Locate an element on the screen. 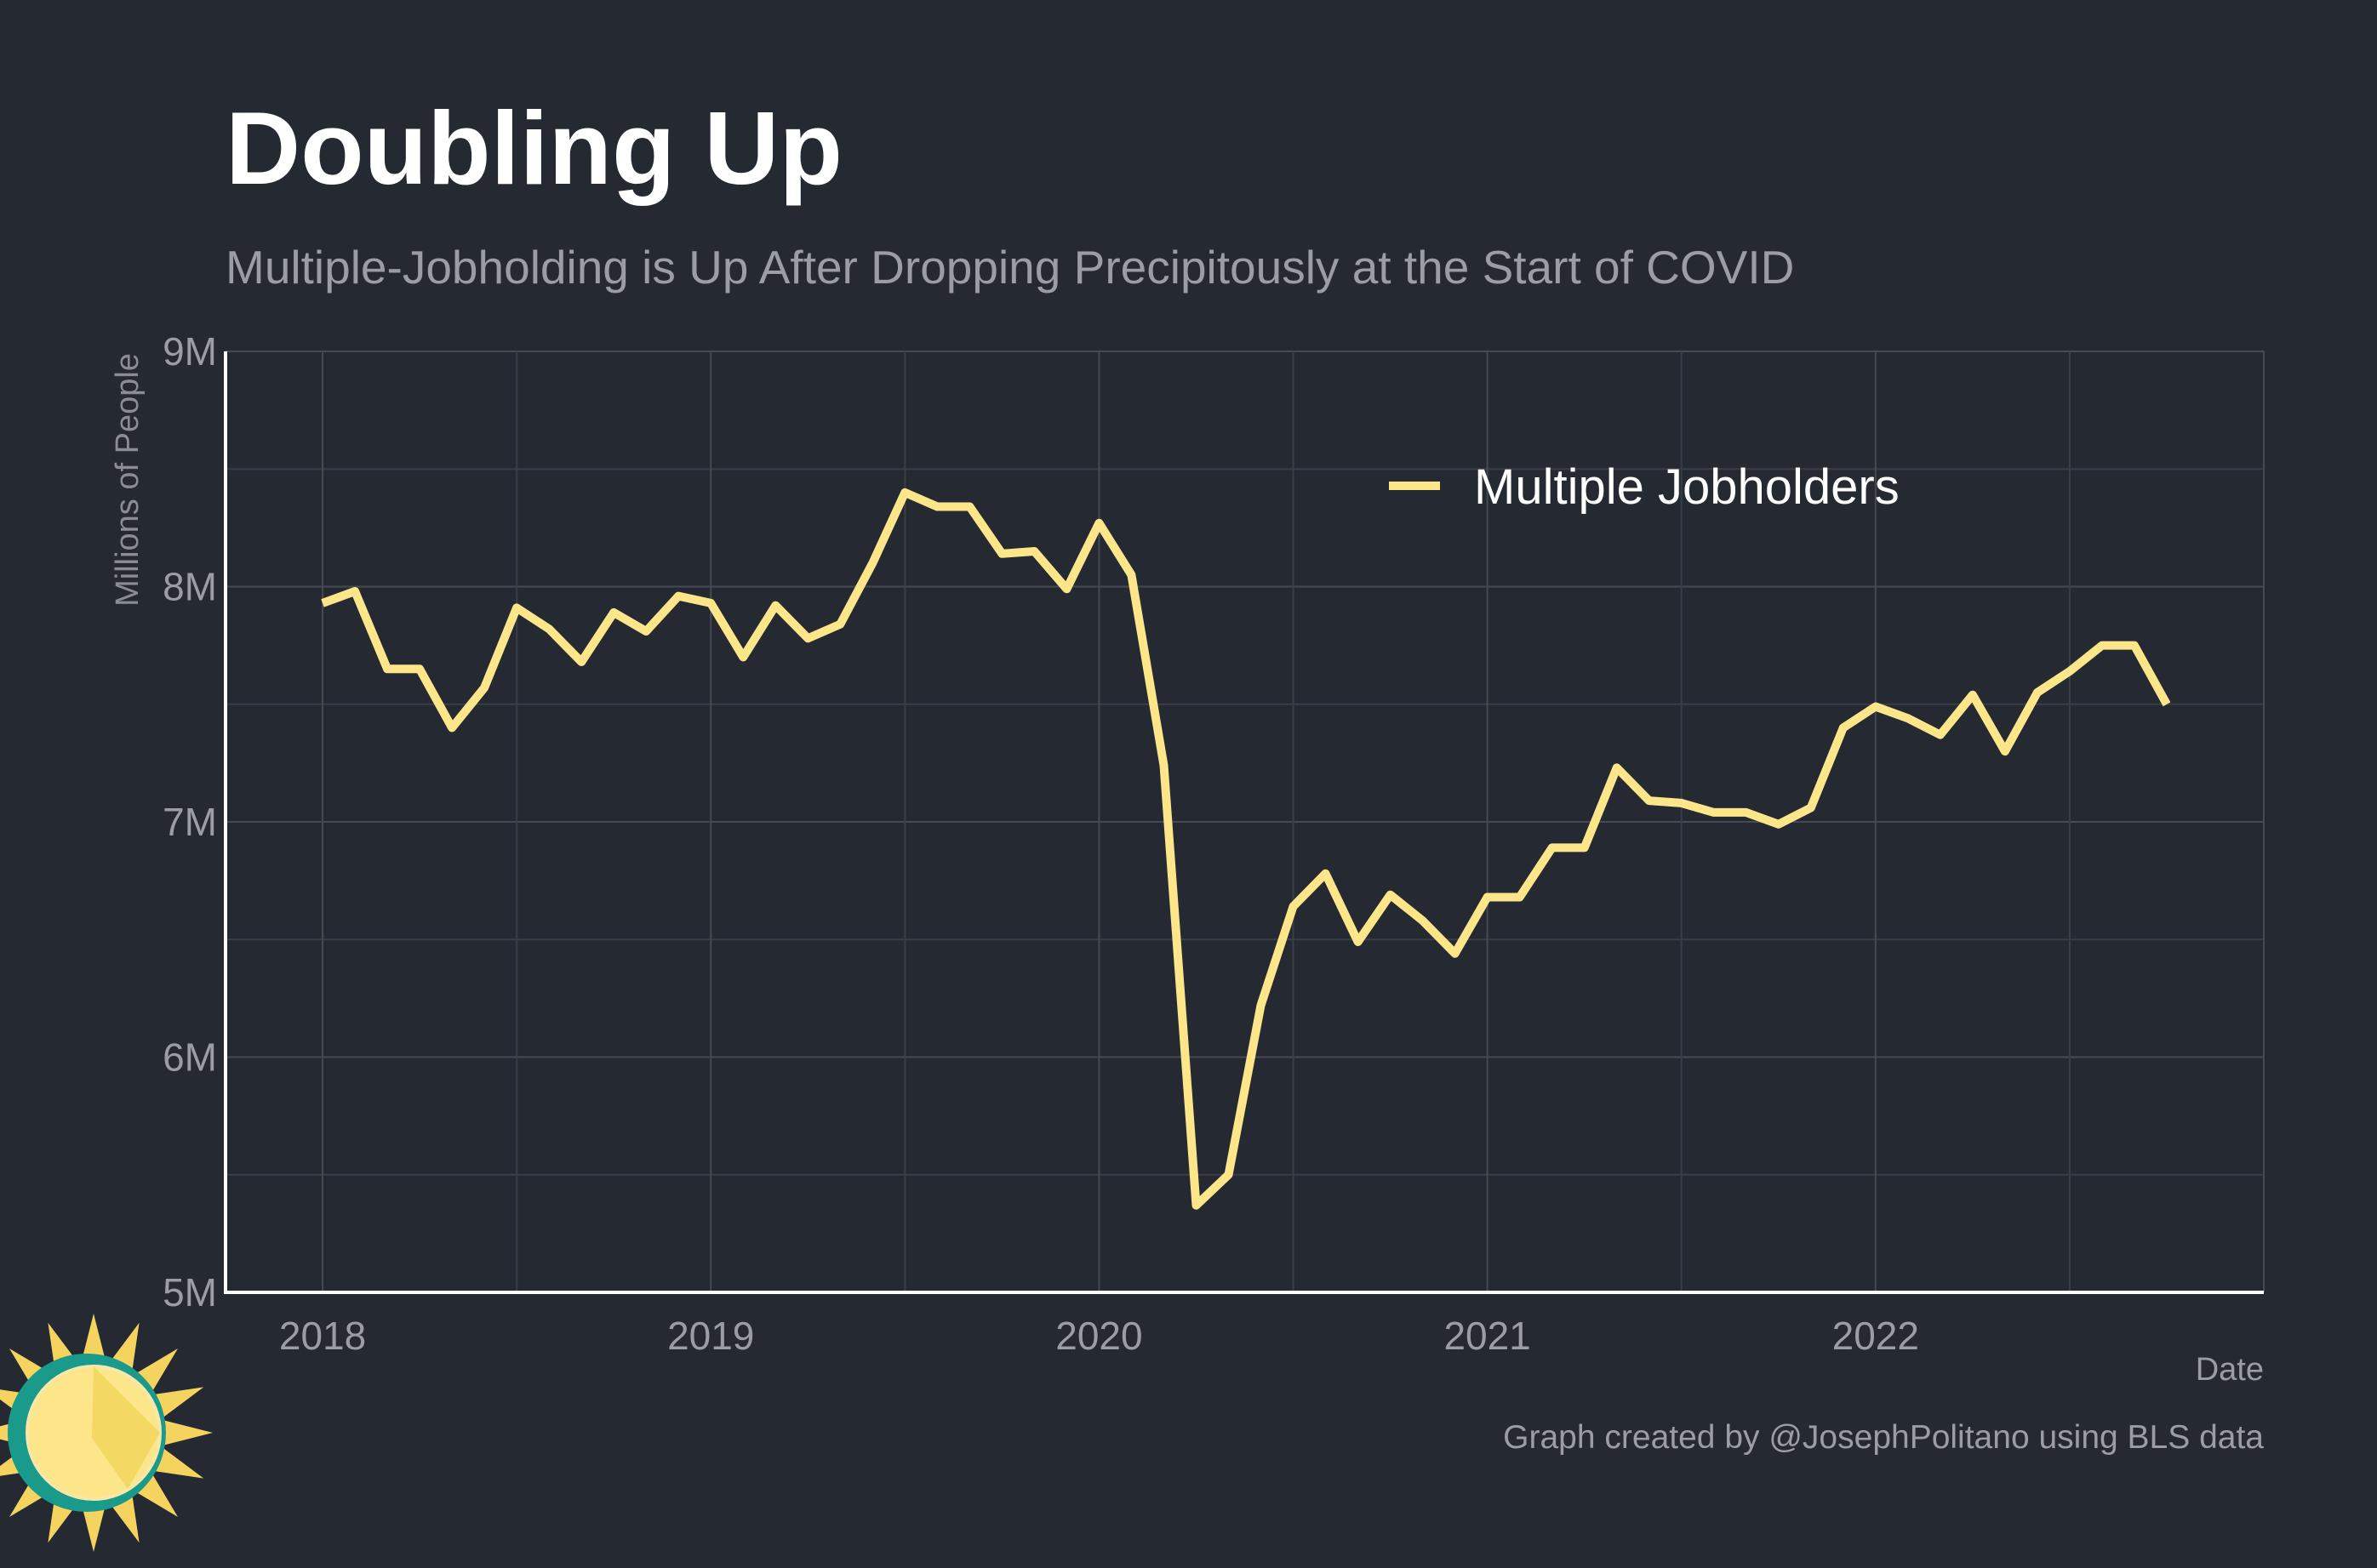  y-tick-label: 7M is located at coordinates (190, 822).